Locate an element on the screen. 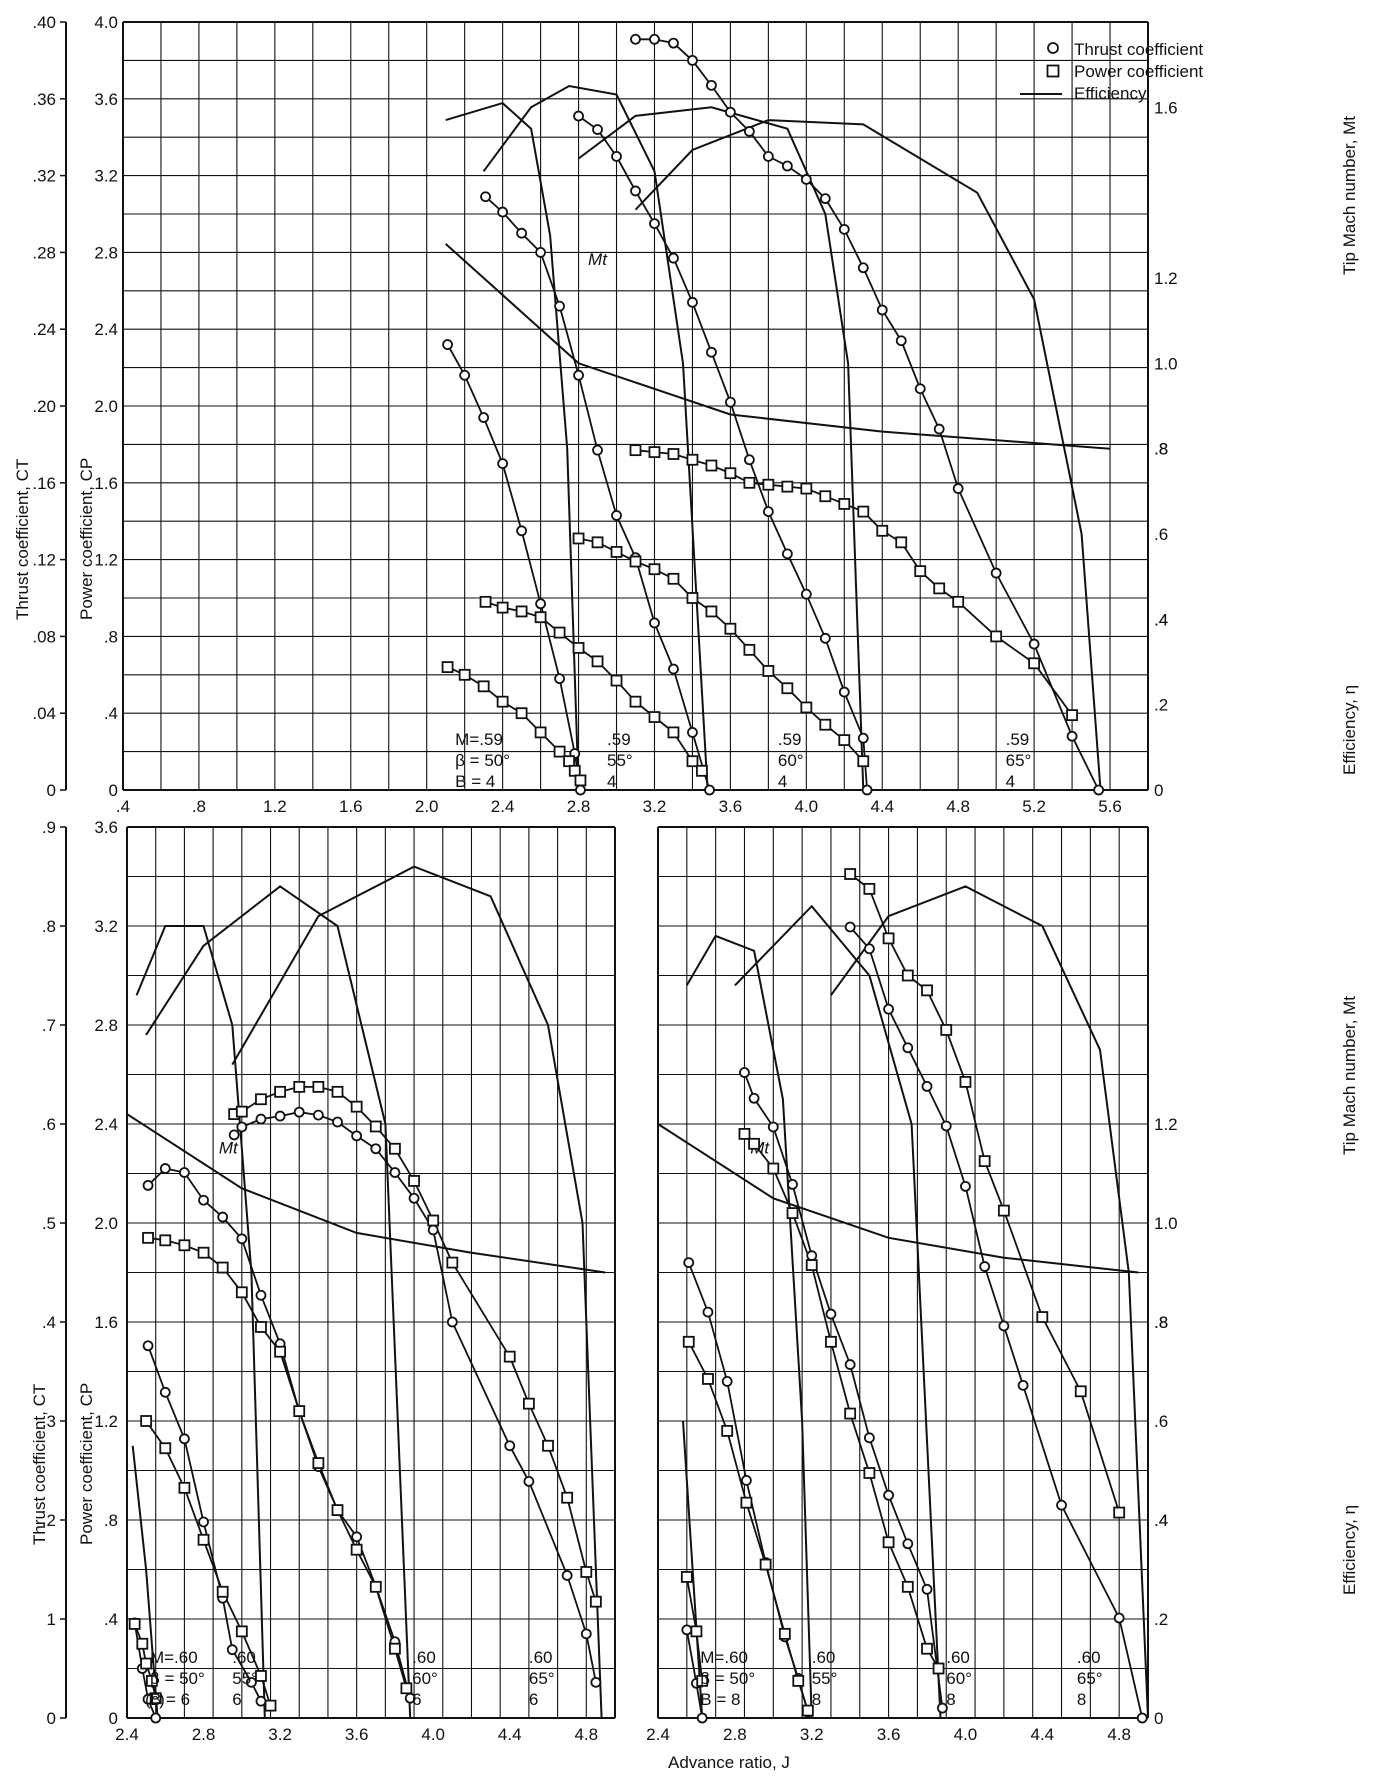 This screenshot has height=1782, width=1377. bottom-sub1-group-3-thrust-point is located at coordinates (203, 1200).